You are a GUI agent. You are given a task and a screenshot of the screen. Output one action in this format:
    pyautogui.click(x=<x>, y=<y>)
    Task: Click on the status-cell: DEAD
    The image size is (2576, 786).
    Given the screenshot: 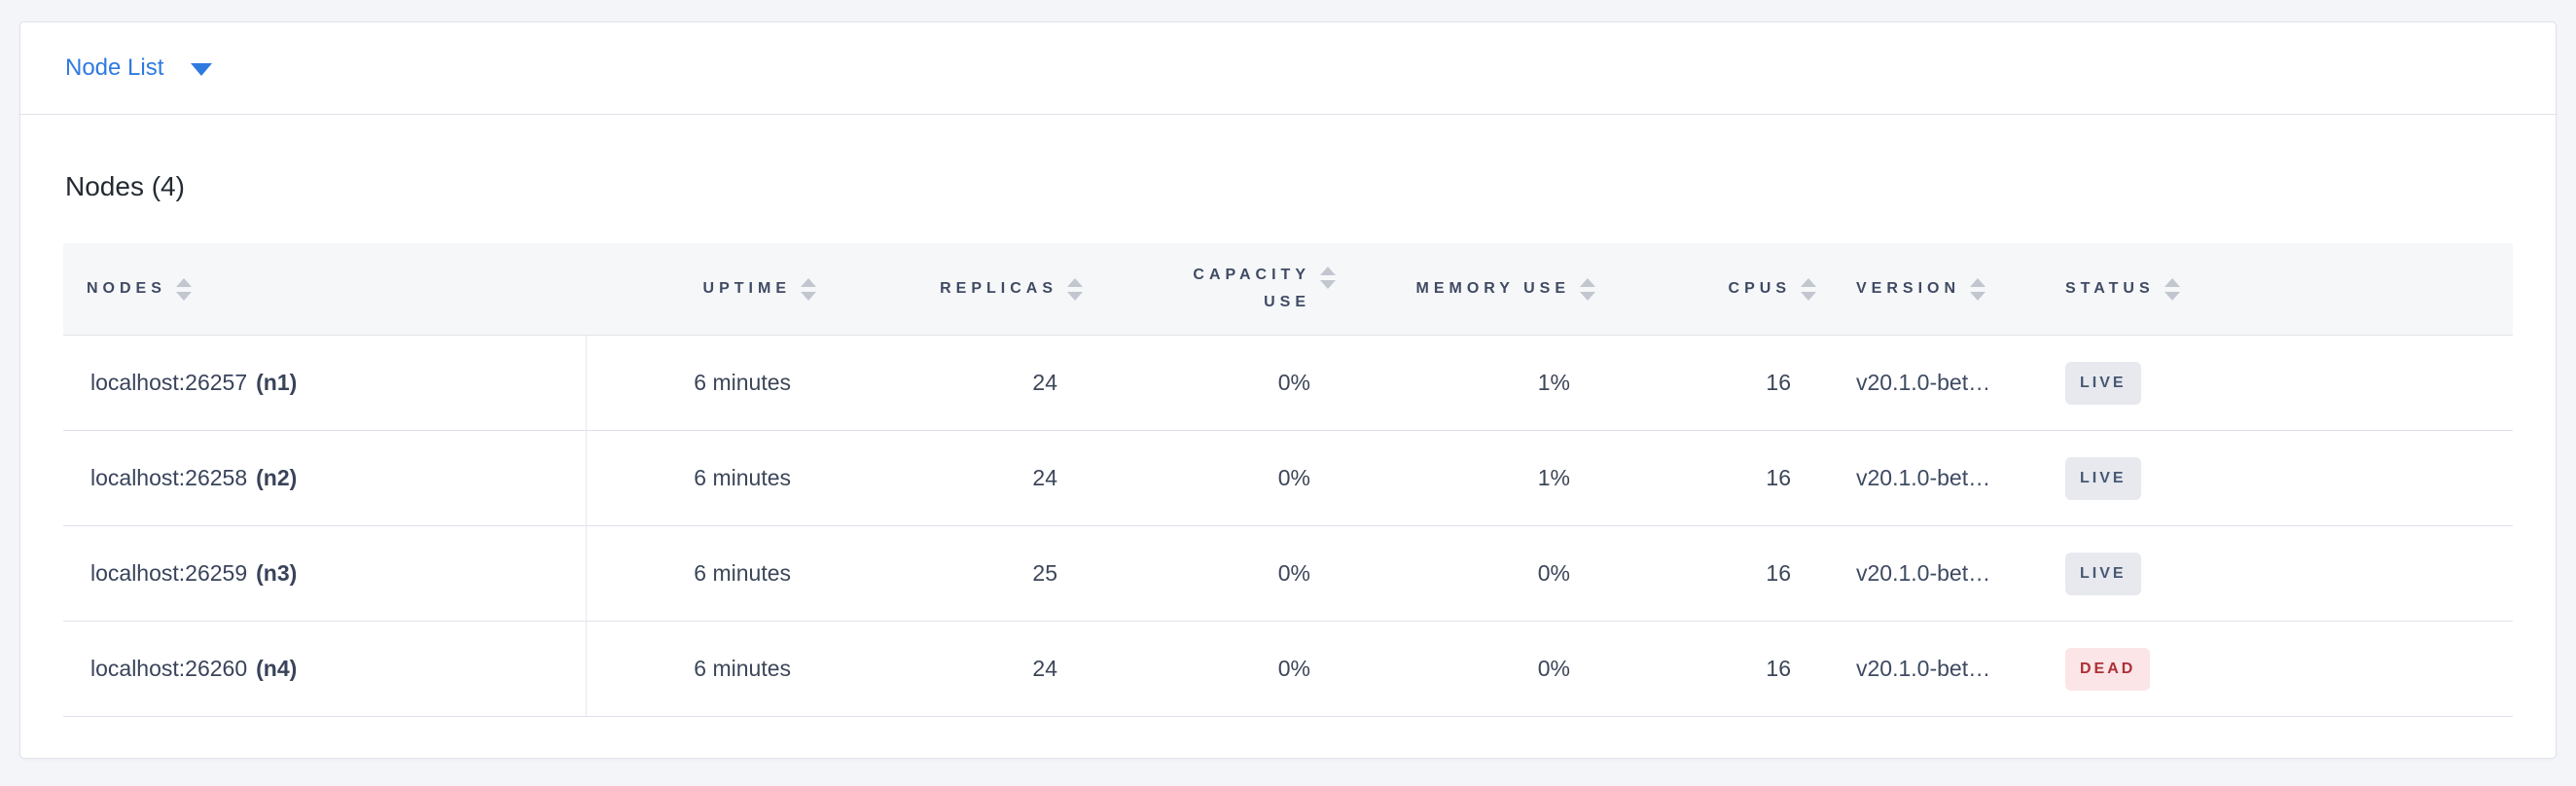 What is the action you would take?
    pyautogui.click(x=2279, y=670)
    